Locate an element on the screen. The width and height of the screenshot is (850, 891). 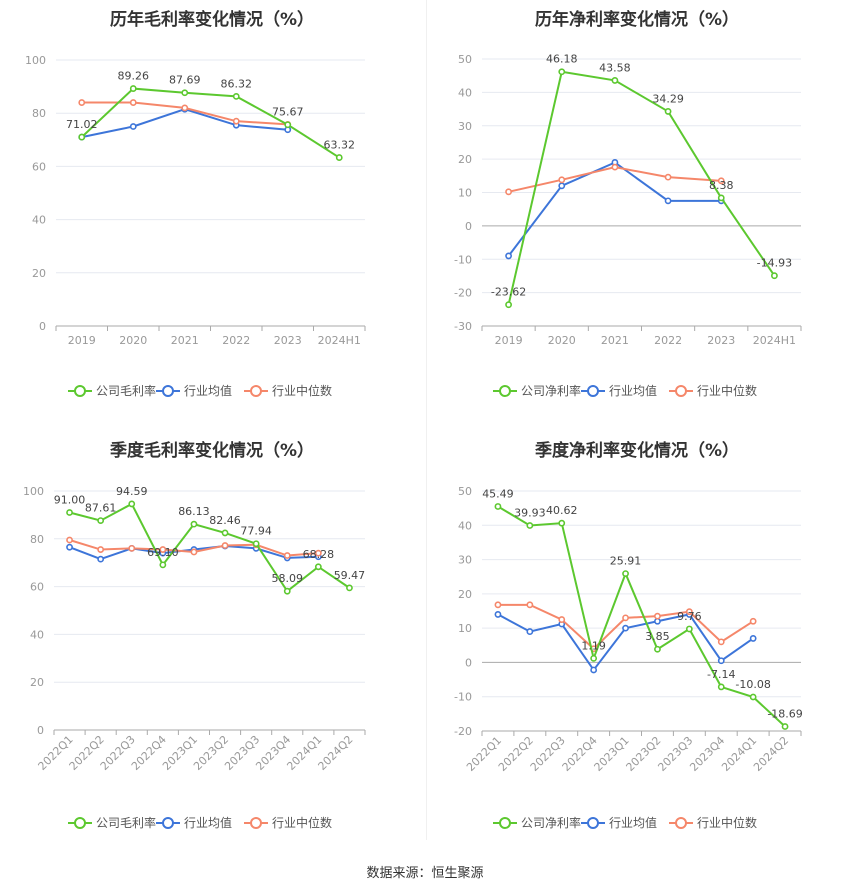
y-tick-label: 100 is located at coordinates (35, 60).